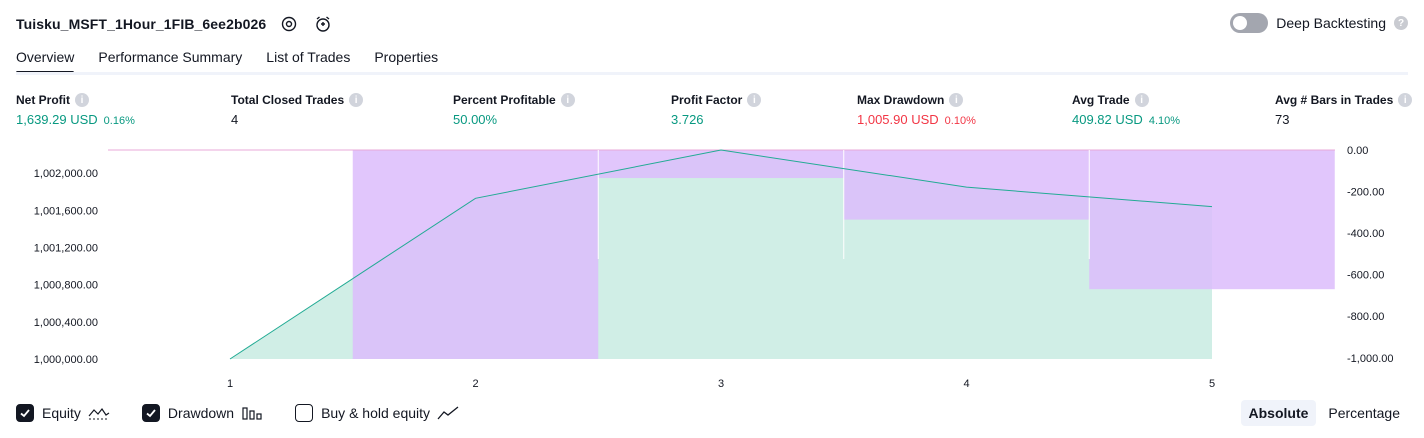 The width and height of the screenshot is (1424, 438). I want to click on legend-buy-hold-equity: Buy & hold equity, so click(377, 413).